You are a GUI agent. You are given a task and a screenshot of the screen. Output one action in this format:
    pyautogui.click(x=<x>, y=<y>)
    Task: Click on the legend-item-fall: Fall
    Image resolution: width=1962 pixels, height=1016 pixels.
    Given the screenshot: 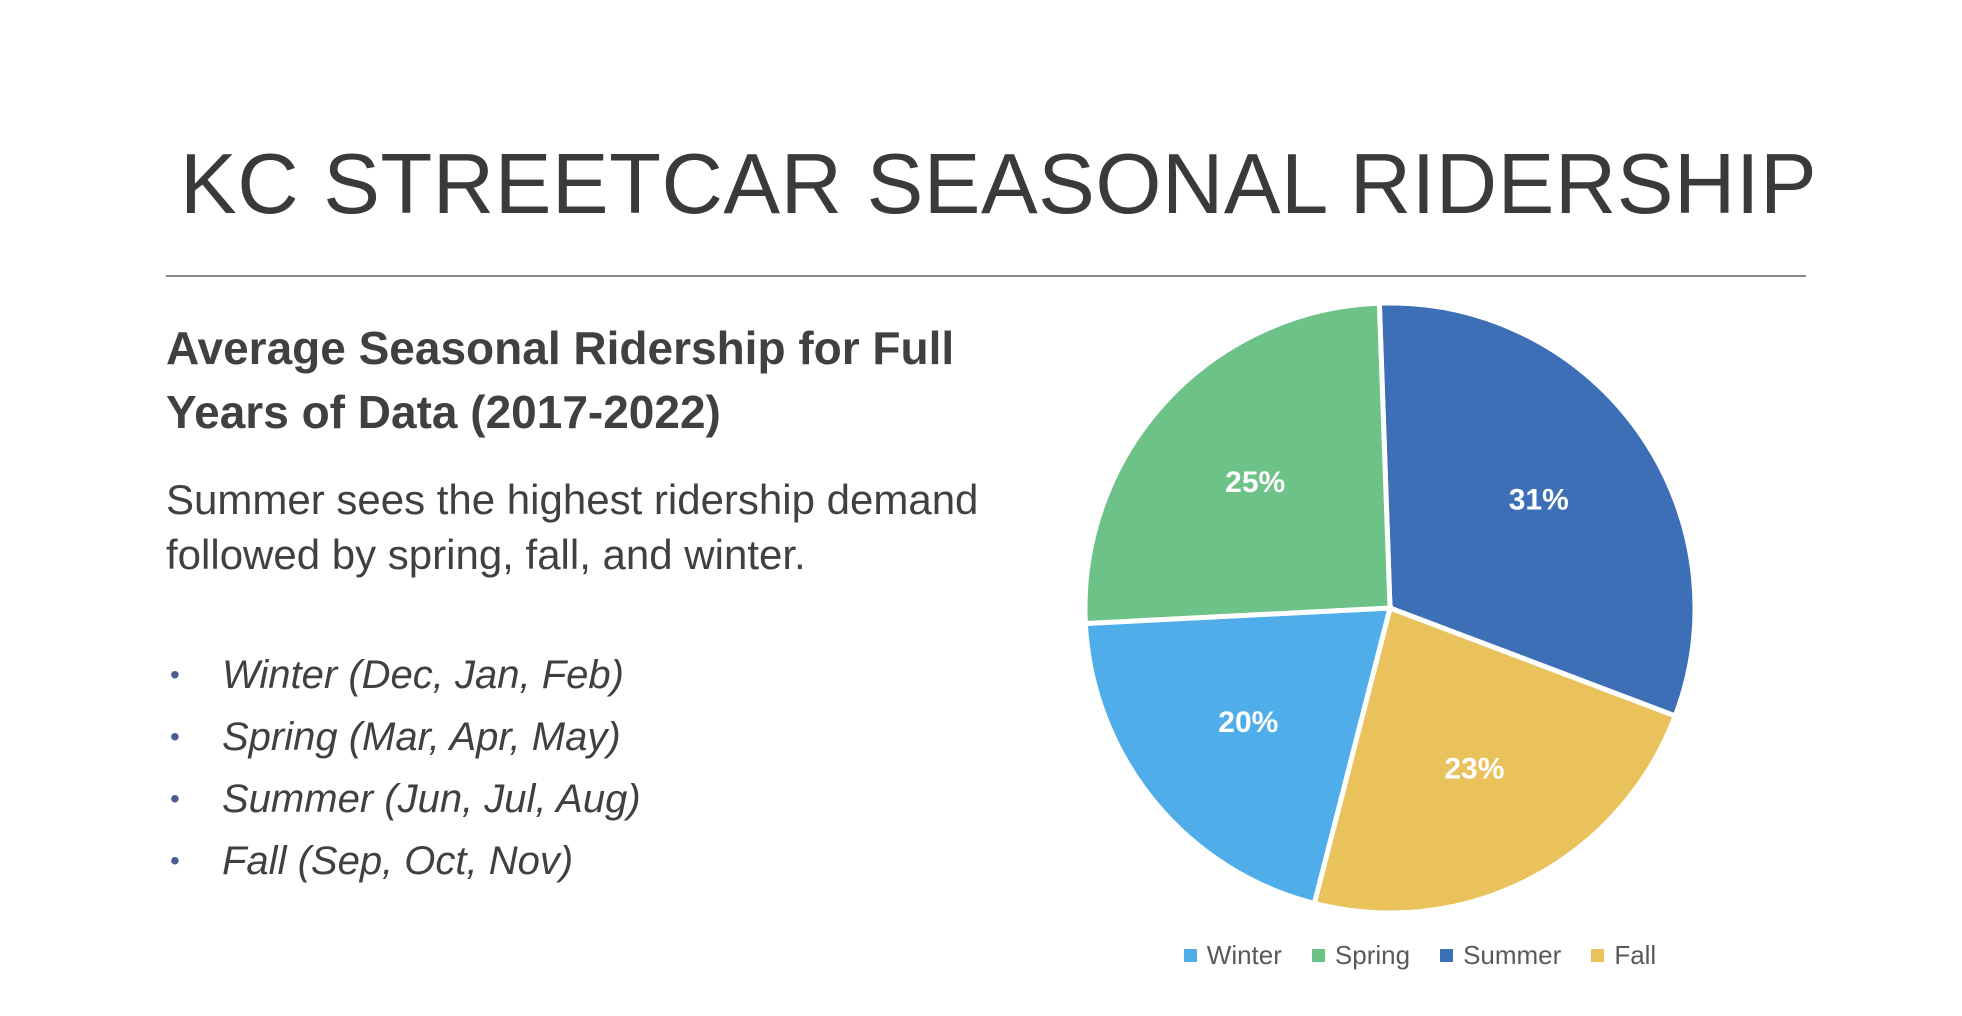 What is the action you would take?
    pyautogui.click(x=1623, y=955)
    